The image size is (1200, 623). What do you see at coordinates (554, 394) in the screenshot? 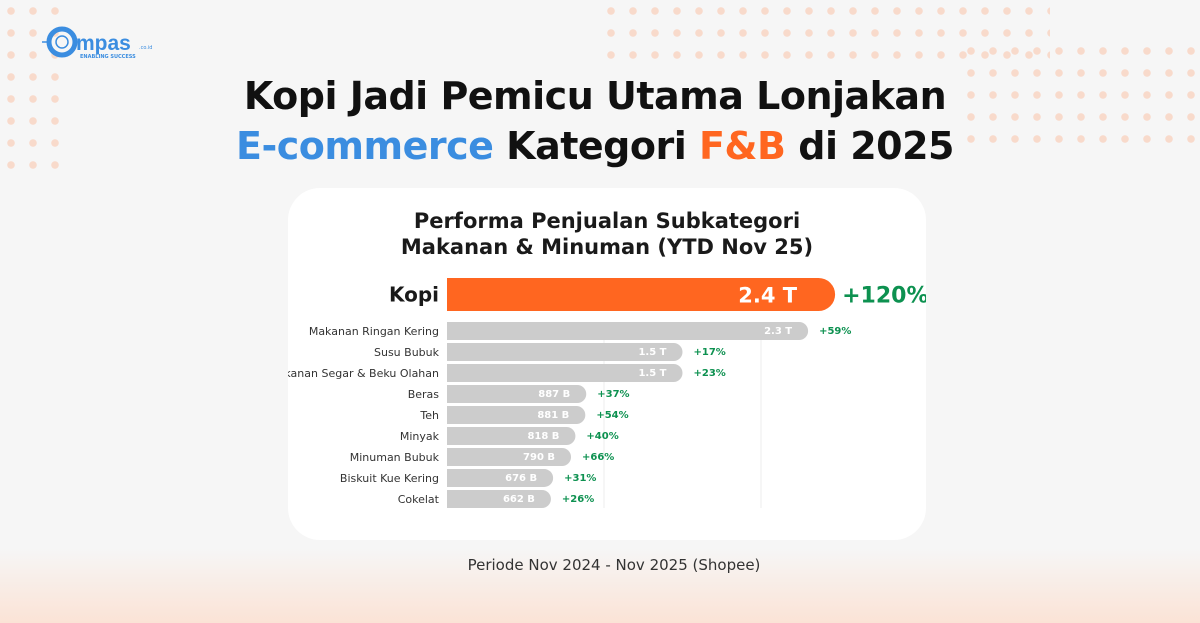
I see `value-label: 887 B` at bounding box center [554, 394].